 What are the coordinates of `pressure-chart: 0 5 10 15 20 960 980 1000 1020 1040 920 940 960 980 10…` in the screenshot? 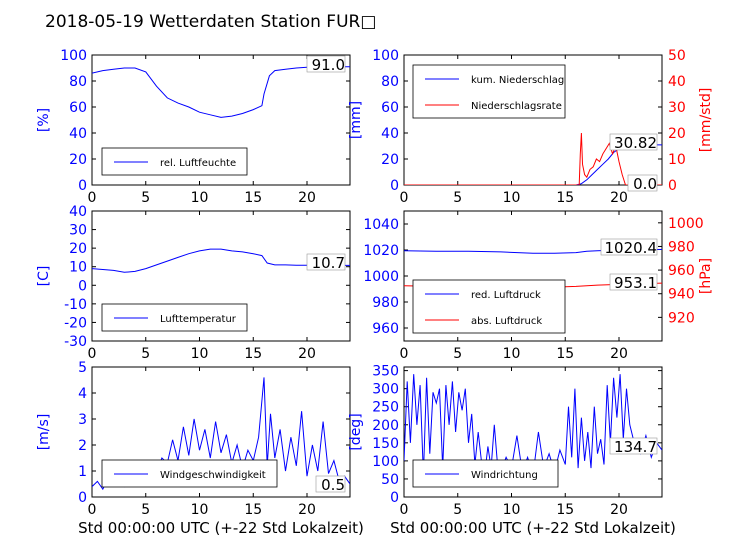 It's located at (538, 286).